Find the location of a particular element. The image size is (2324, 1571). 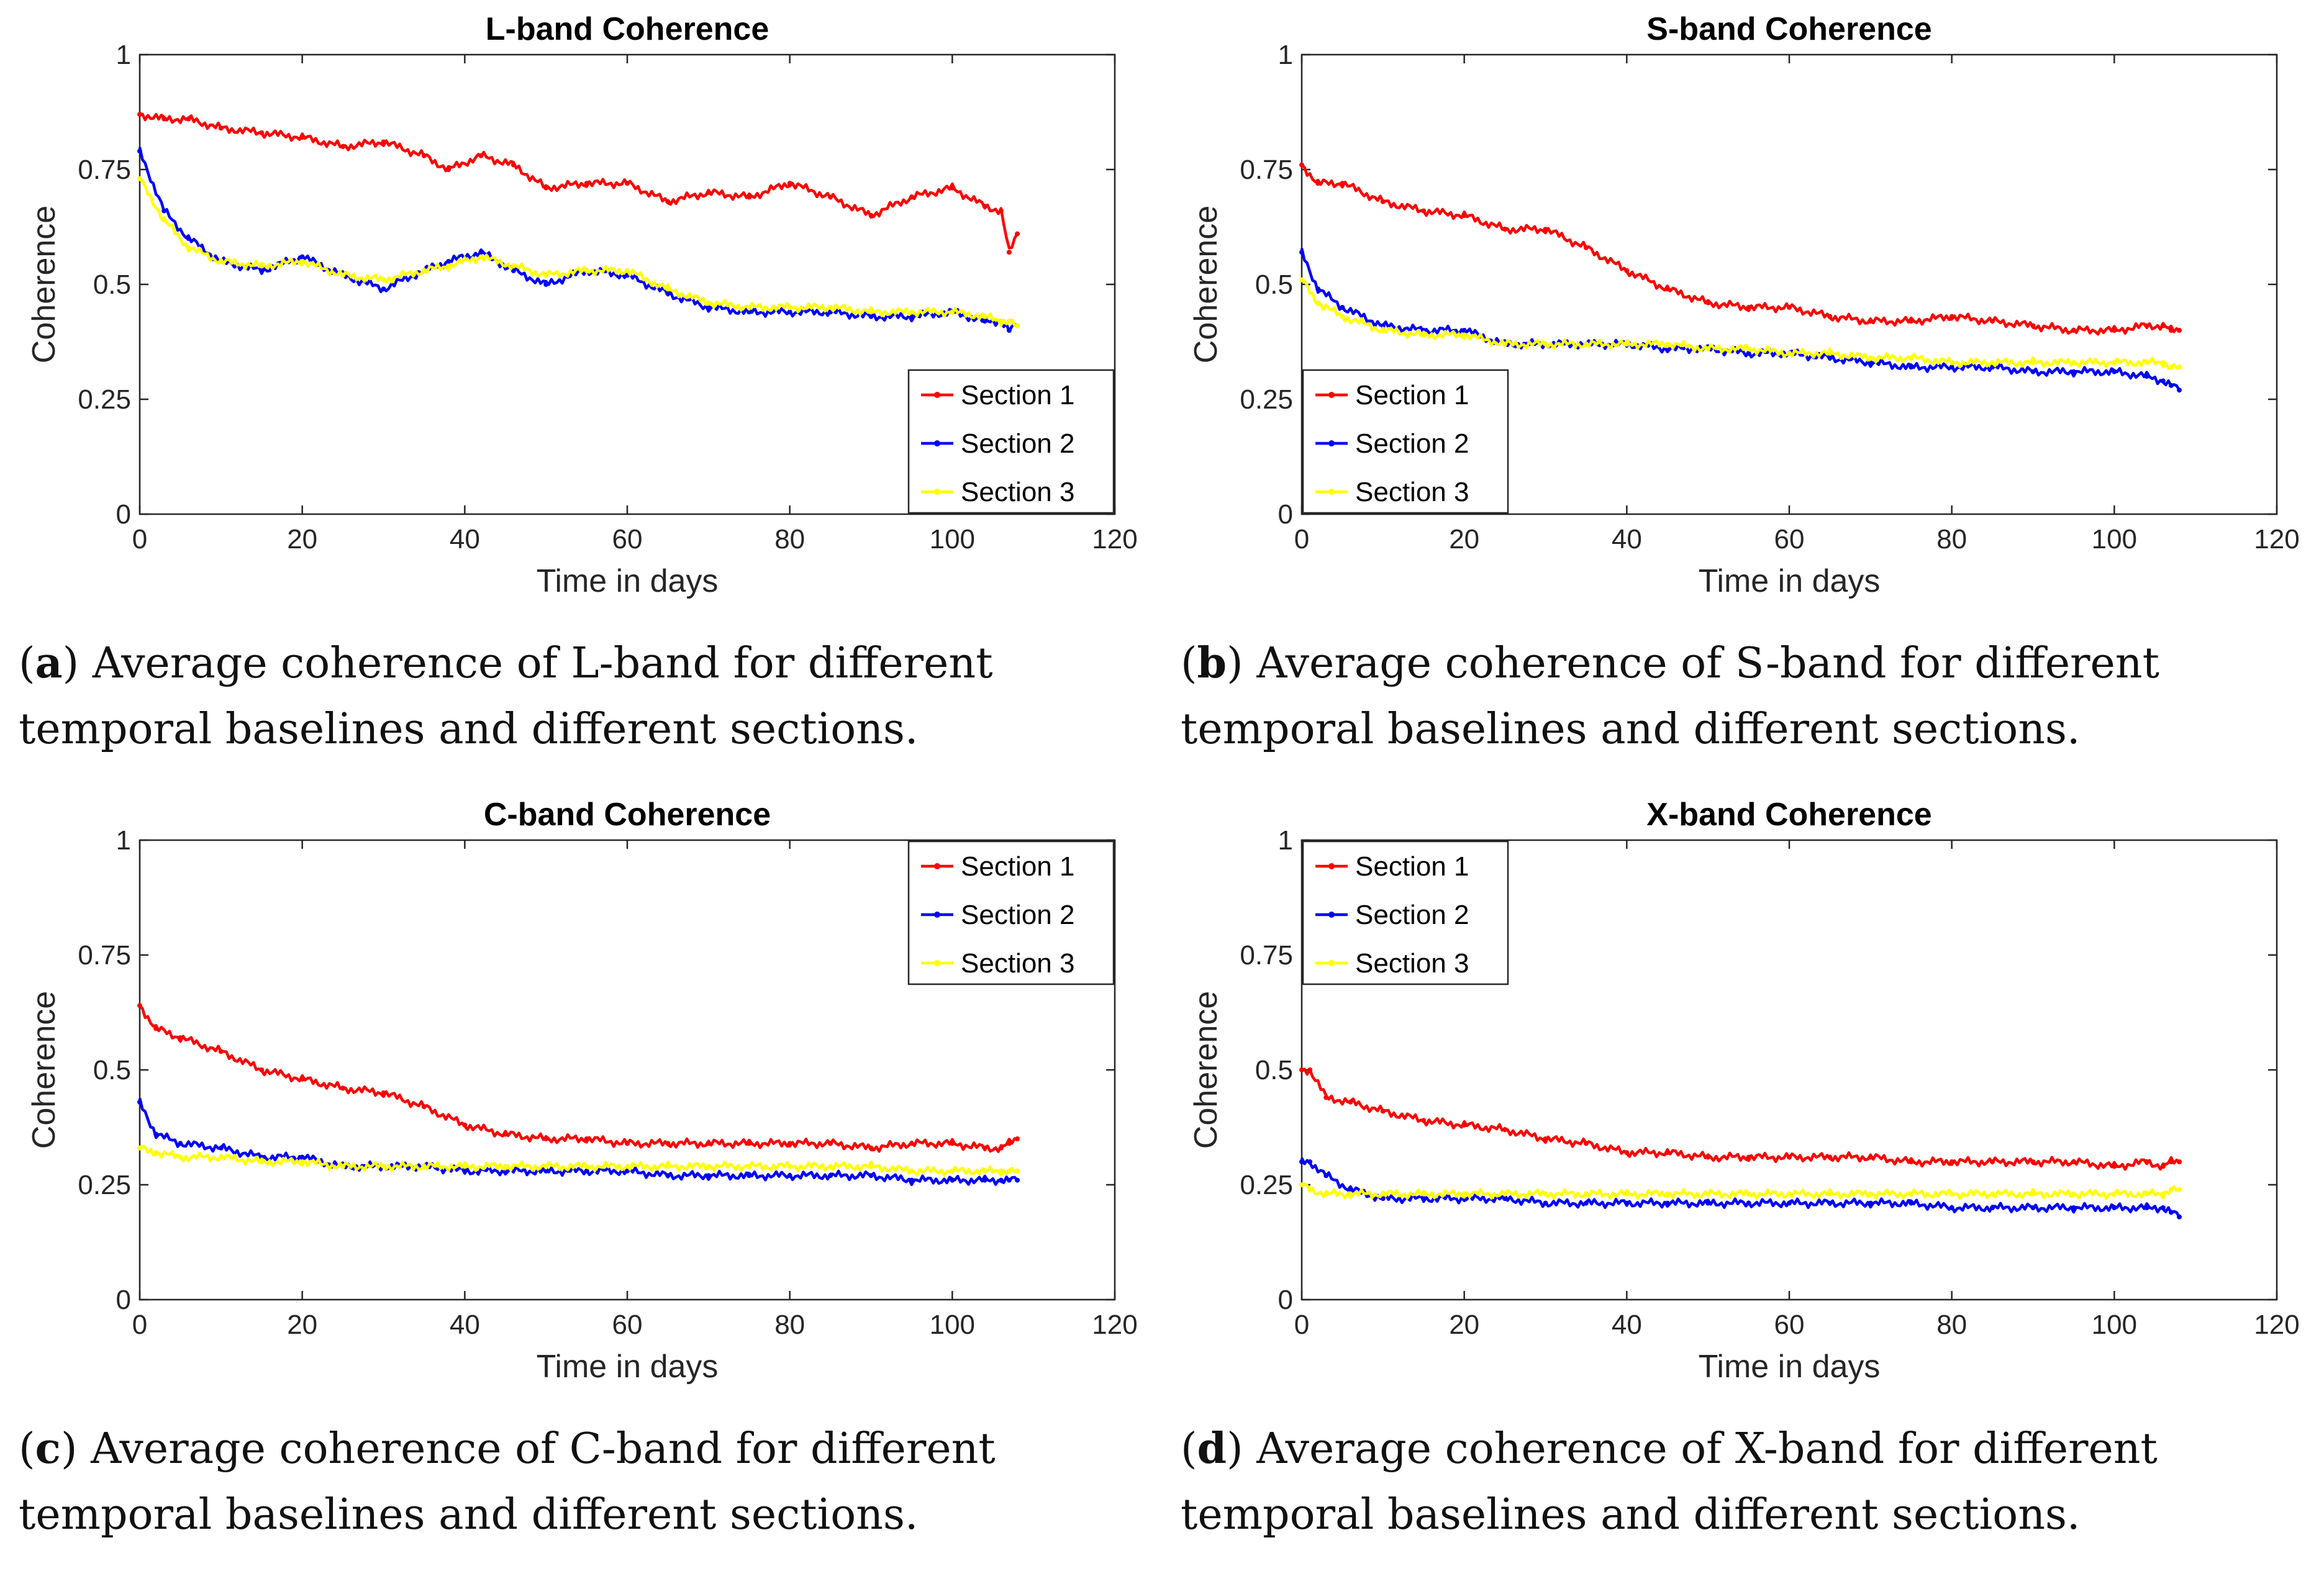

legend-label-section-1: Section 1 is located at coordinates (1018, 395).